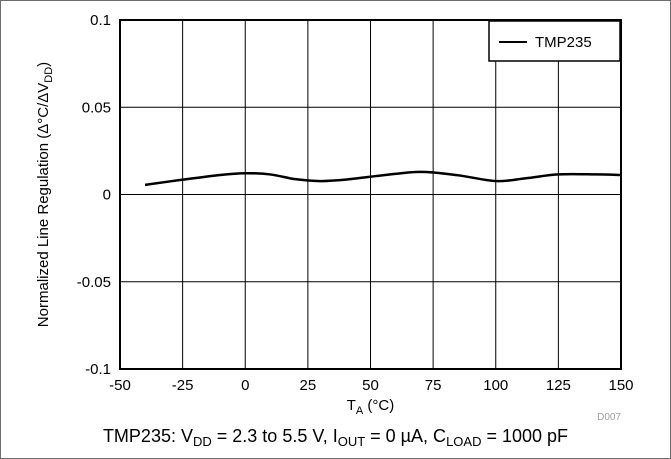 This screenshot has width=671, height=459. Describe the element at coordinates (96, 107) in the screenshot. I see `y-tick-label: 0.05` at that location.